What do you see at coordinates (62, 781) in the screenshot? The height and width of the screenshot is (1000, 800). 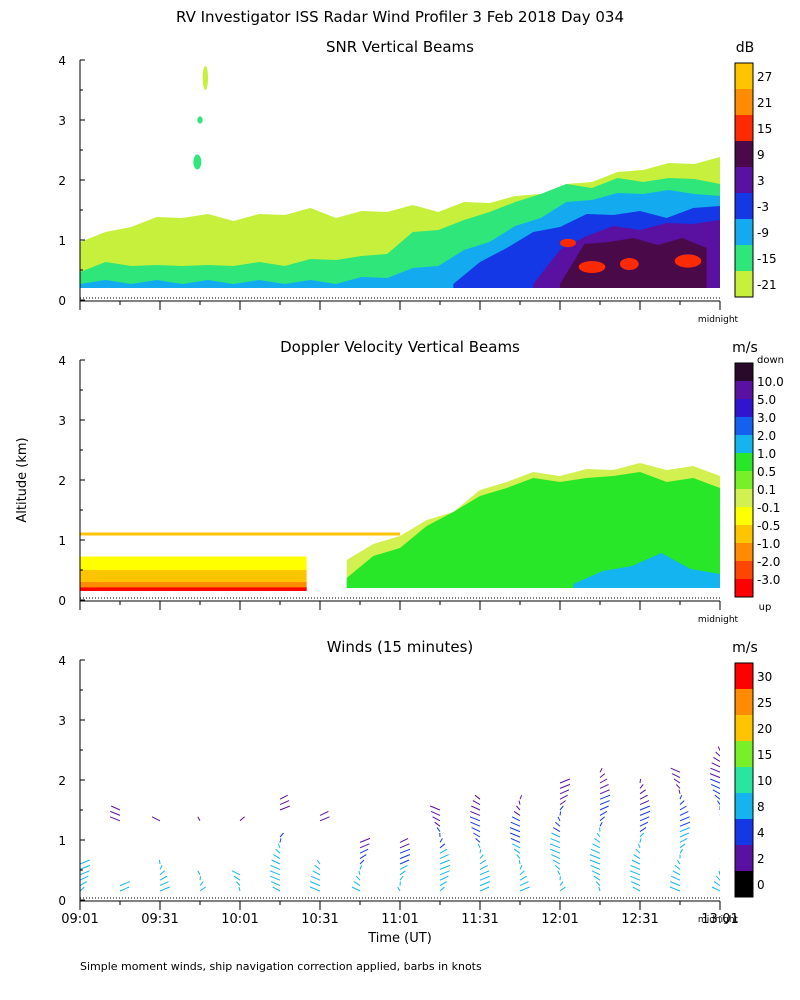 I see `y-tick-label: 2` at bounding box center [62, 781].